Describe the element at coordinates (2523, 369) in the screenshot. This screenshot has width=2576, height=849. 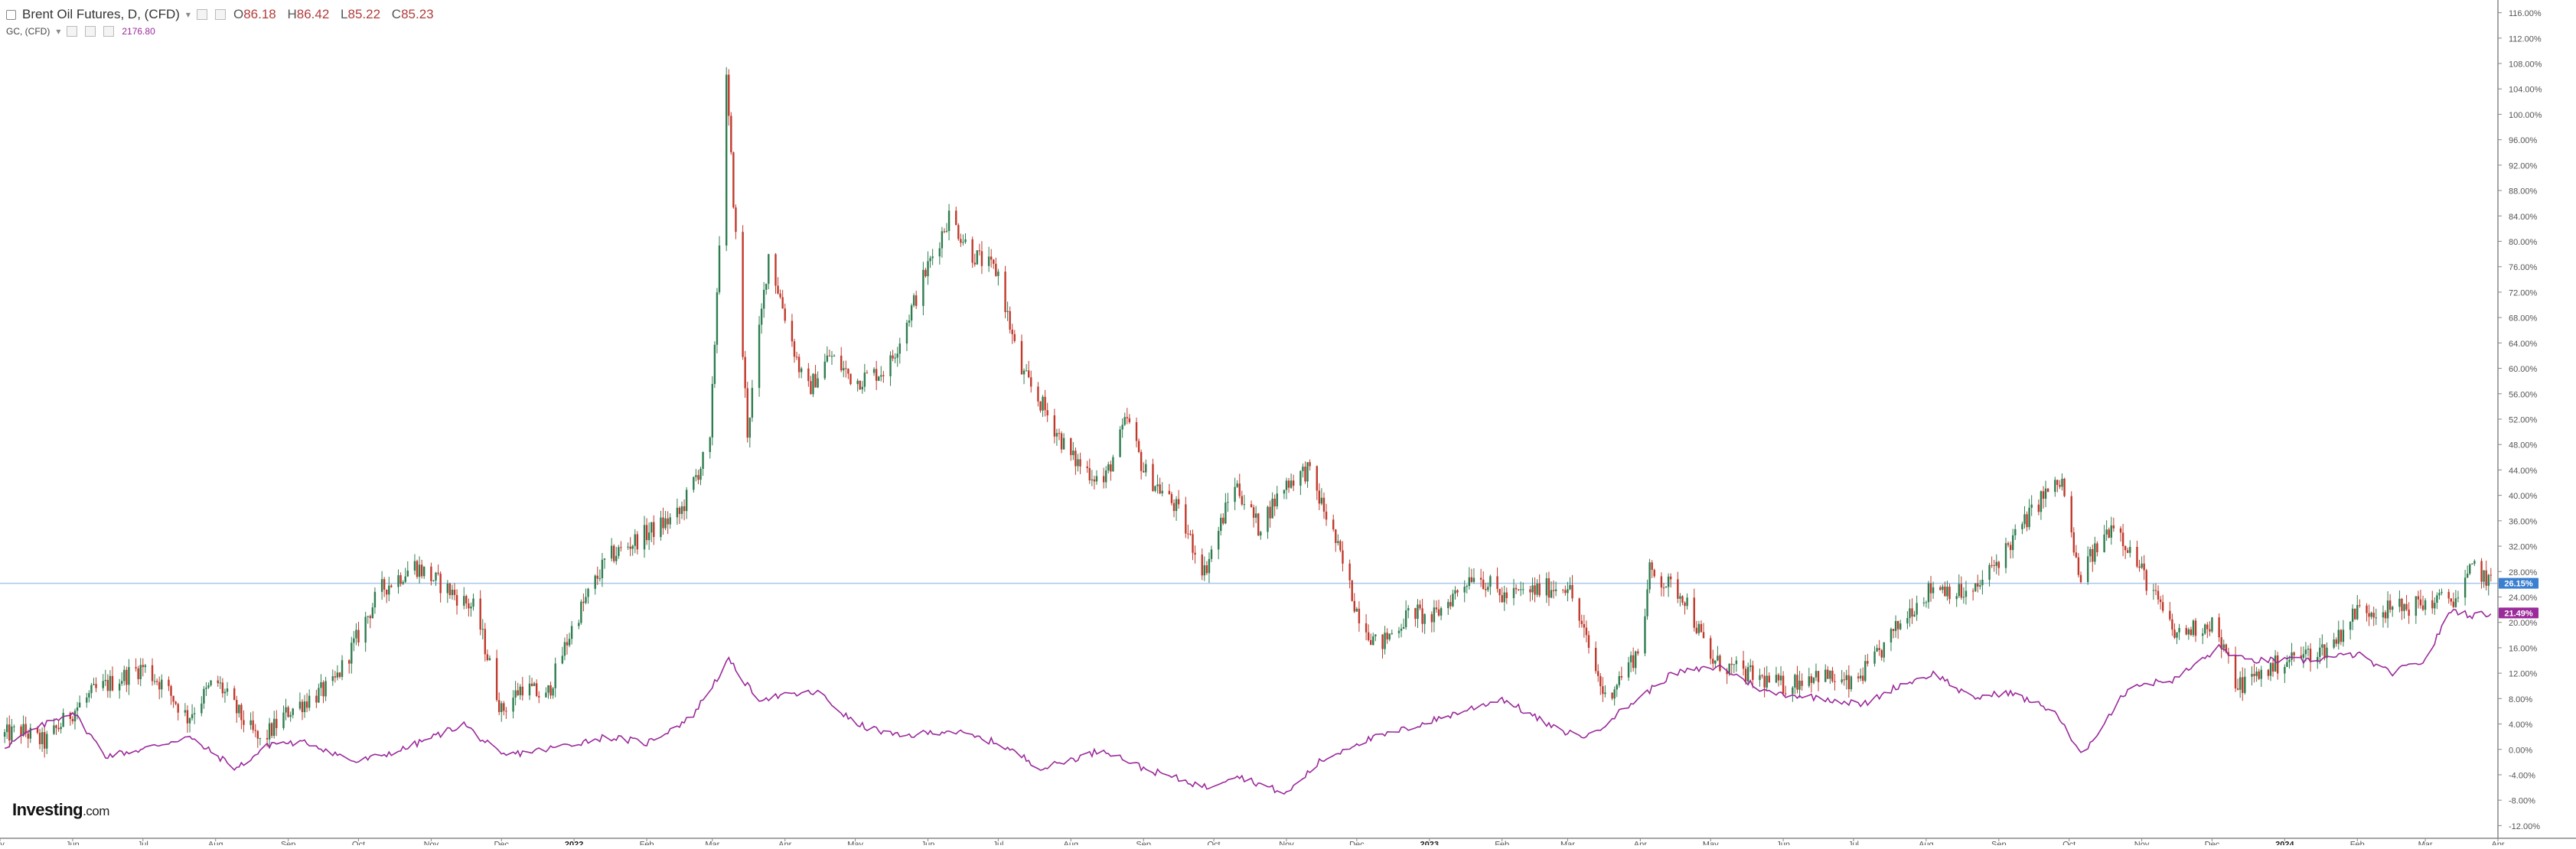
I see `y-tick-label: 60.00%` at that location.